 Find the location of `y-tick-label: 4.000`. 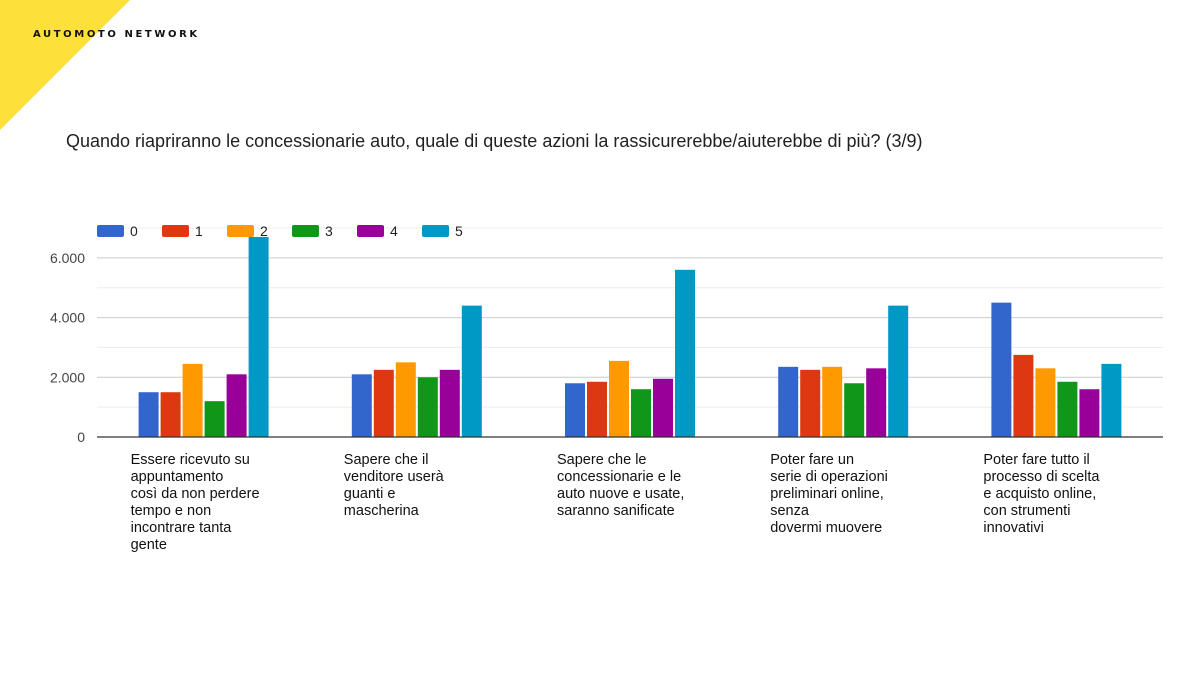

y-tick-label: 4.000 is located at coordinates (67, 318).